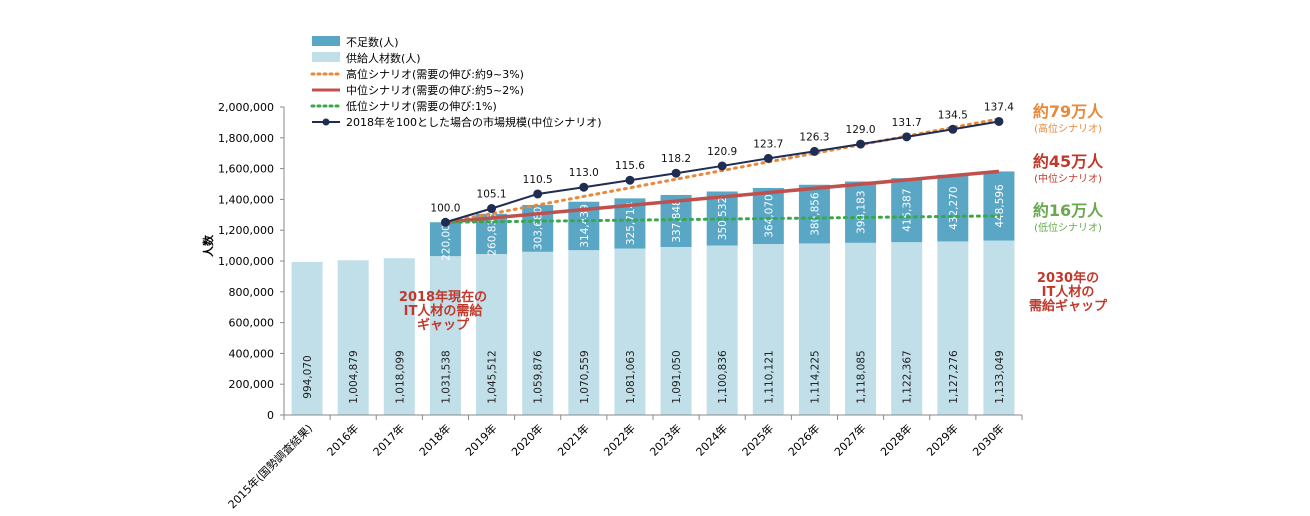 This screenshot has height=516, width=1310. What do you see at coordinates (474, 122) in the screenshot?
I see `legend-label: 2018年を100とした場合の市場規模(中位シナリオ)` at bounding box center [474, 122].